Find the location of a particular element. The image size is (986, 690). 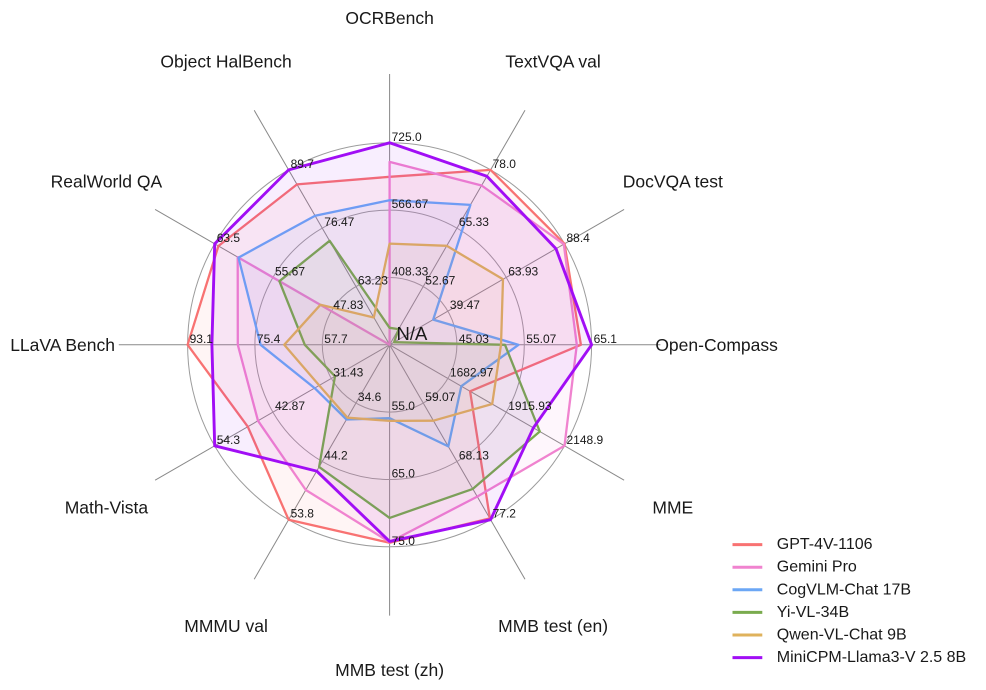

svg-text: TextVQA val is located at coordinates (552, 62).